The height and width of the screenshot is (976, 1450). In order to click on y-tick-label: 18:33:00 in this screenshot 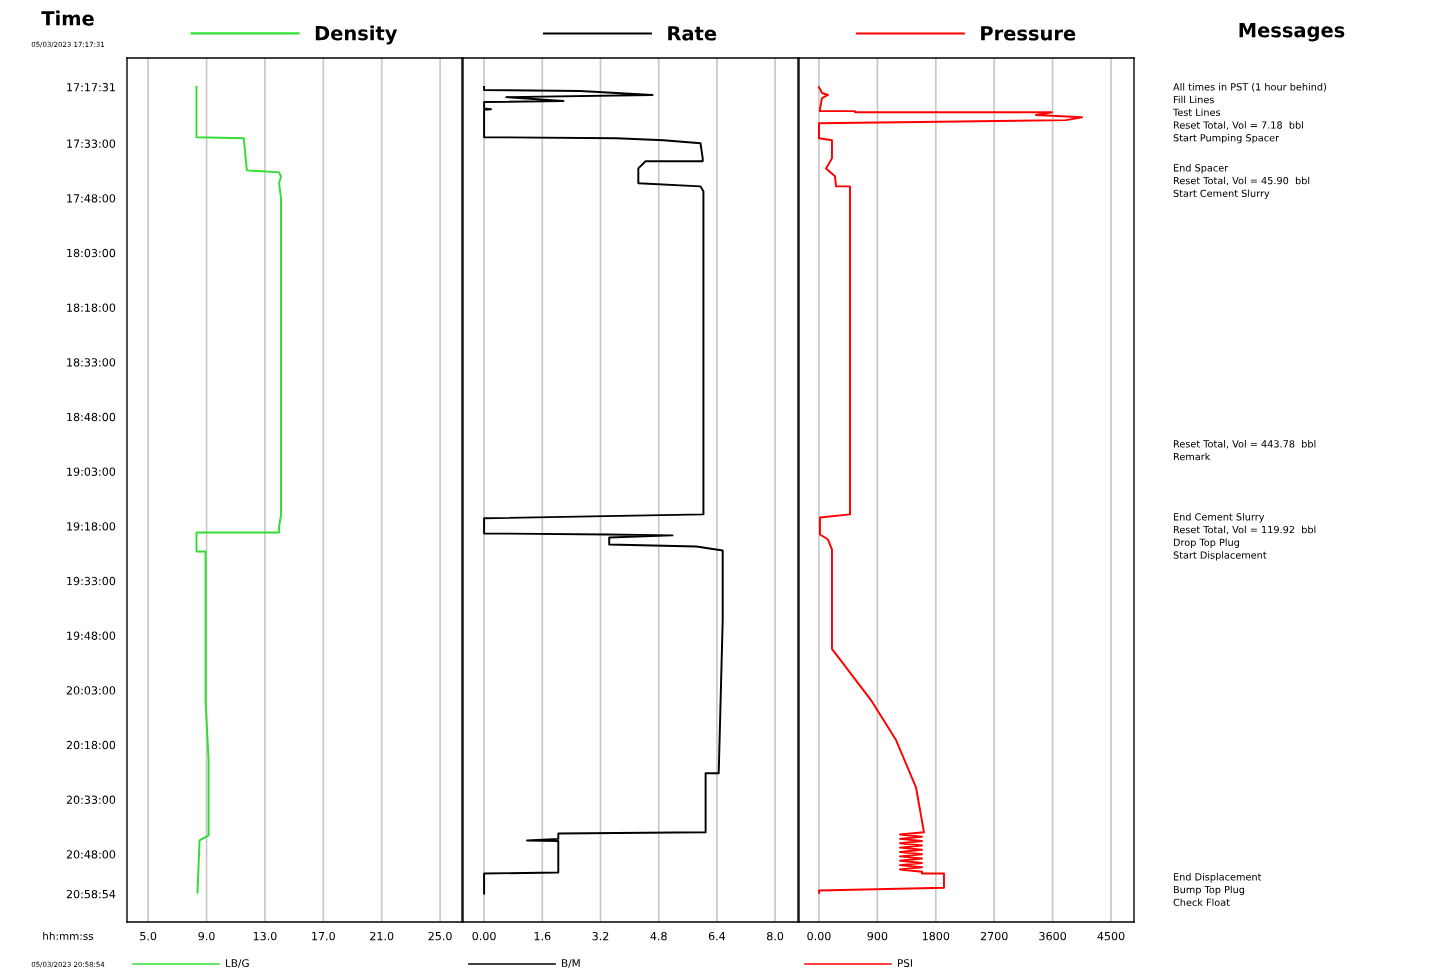, I will do `click(91, 362)`.